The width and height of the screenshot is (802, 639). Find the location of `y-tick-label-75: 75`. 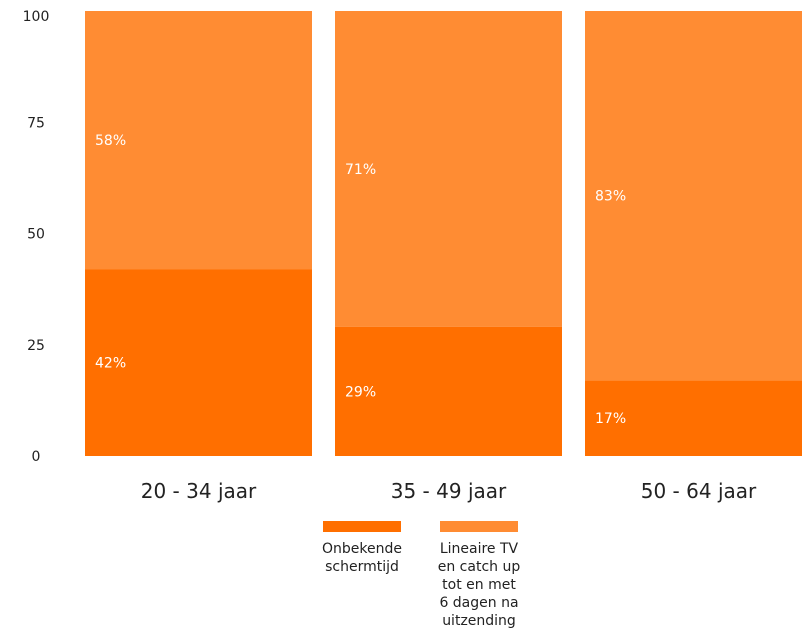

y-tick-label-75: 75 is located at coordinates (36, 123).